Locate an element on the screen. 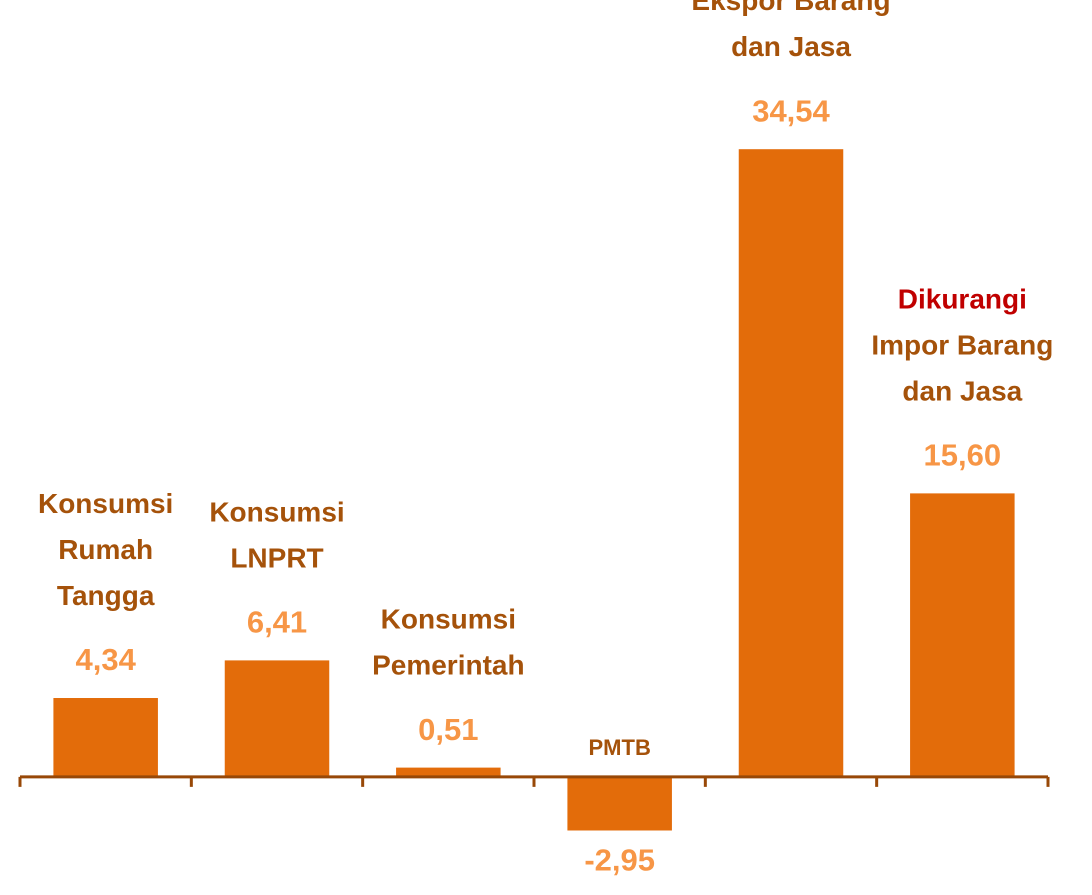  value-label: 34,54 is located at coordinates (791, 110).